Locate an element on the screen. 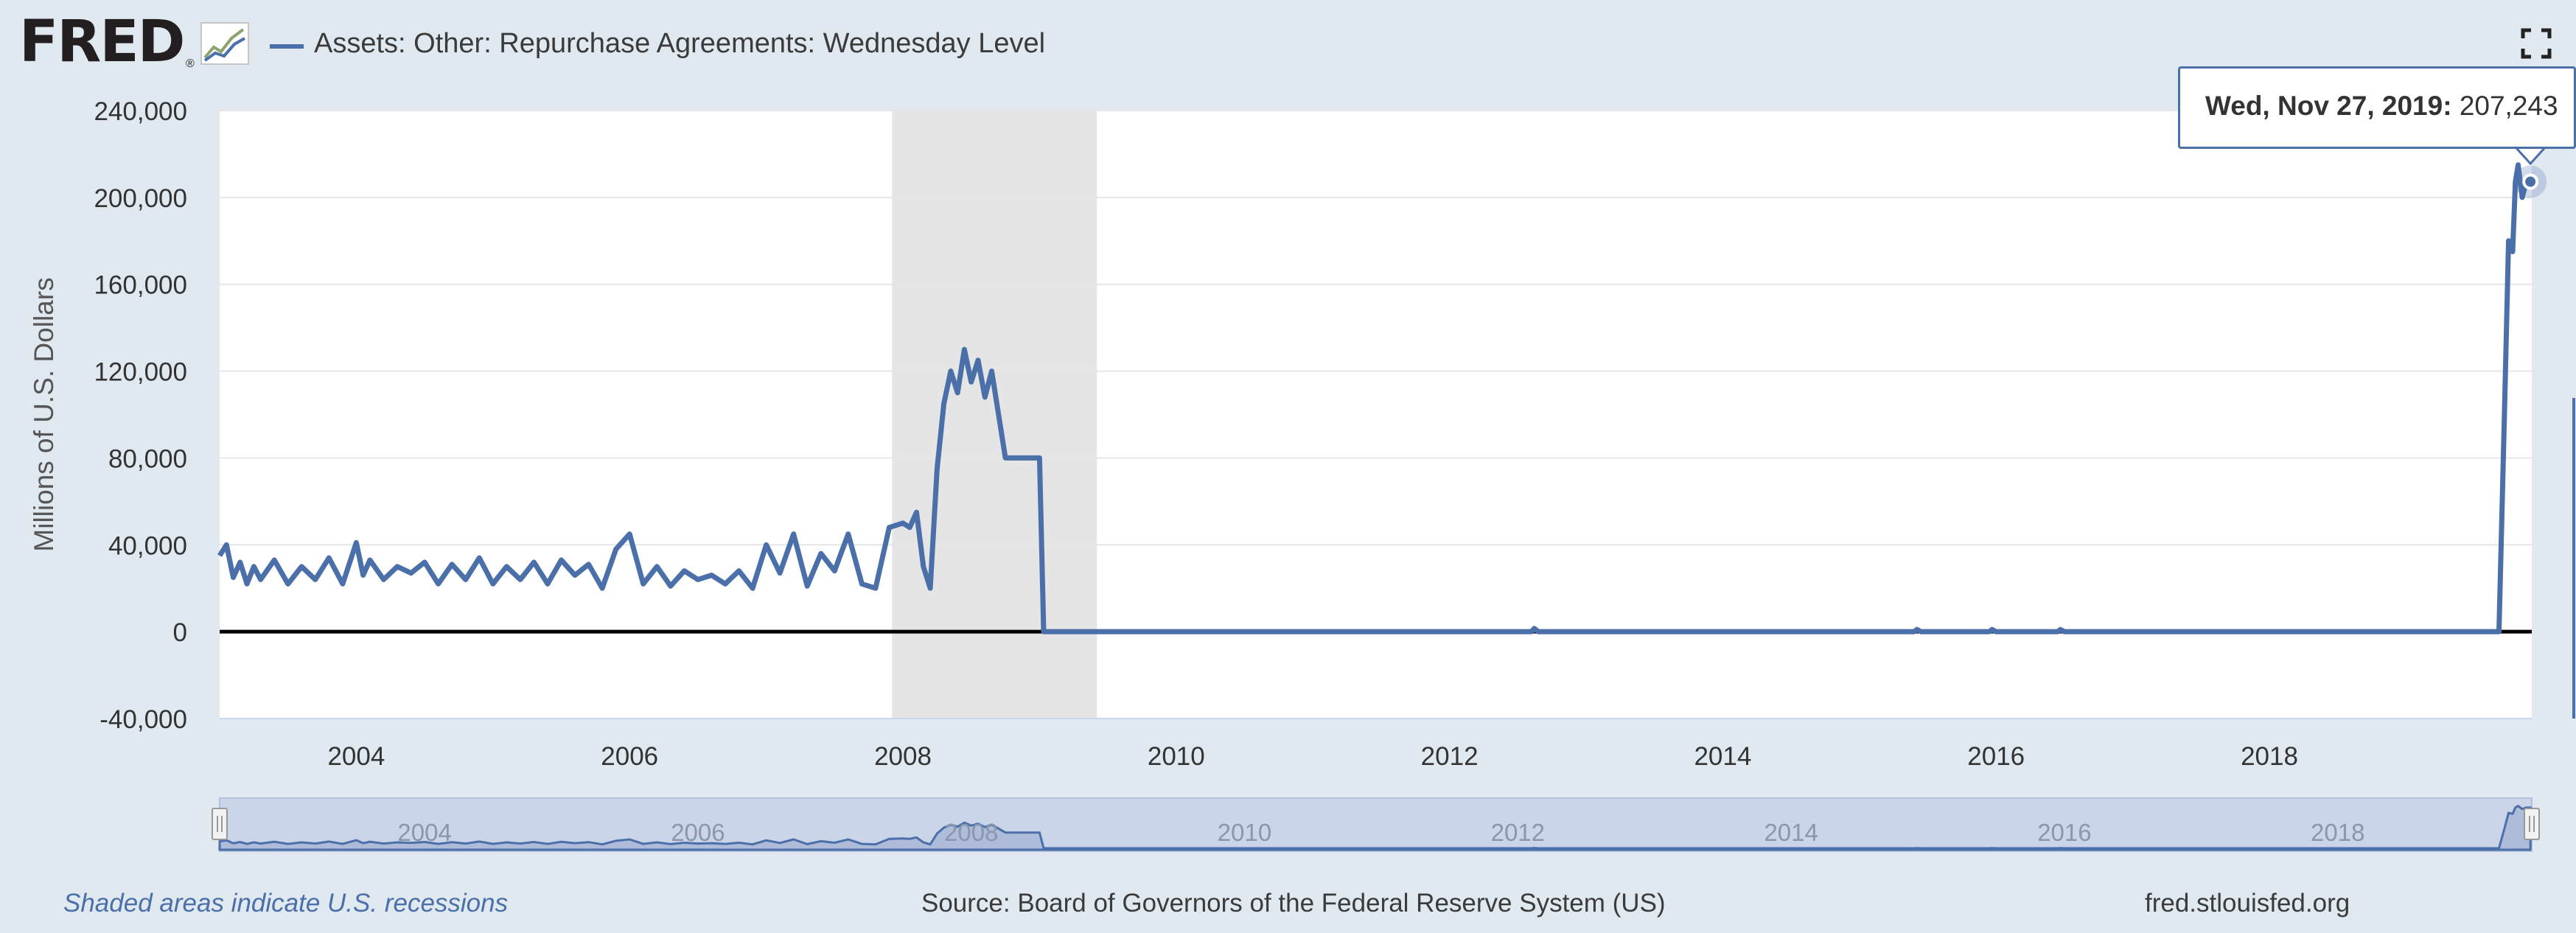  y-tick-label: 0 is located at coordinates (180, 632).